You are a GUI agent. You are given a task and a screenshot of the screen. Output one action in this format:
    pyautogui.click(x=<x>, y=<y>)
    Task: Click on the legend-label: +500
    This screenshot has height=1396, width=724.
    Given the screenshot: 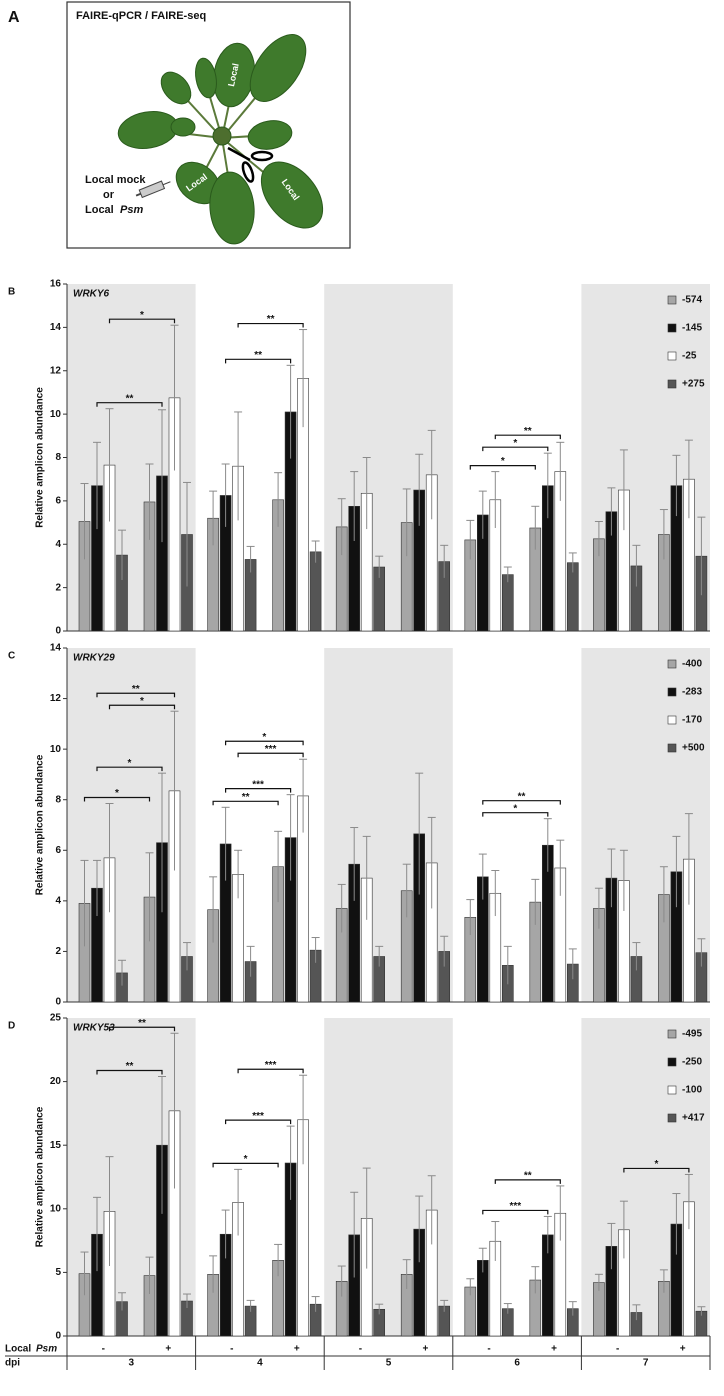 What is the action you would take?
    pyautogui.click(x=693, y=748)
    